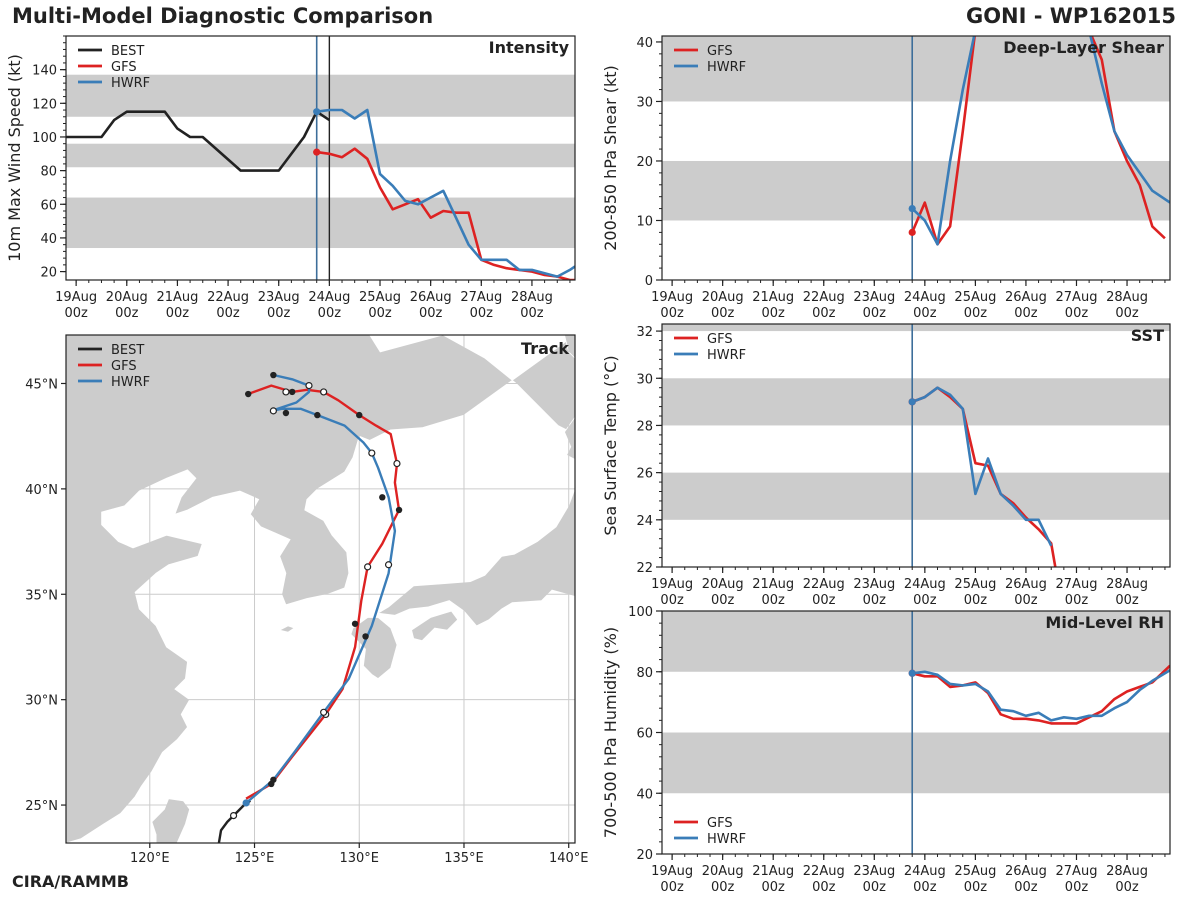 The image size is (1200, 900). What do you see at coordinates (70, 881) in the screenshot?
I see `footer-credit: CIRA/RAMMB` at bounding box center [70, 881].